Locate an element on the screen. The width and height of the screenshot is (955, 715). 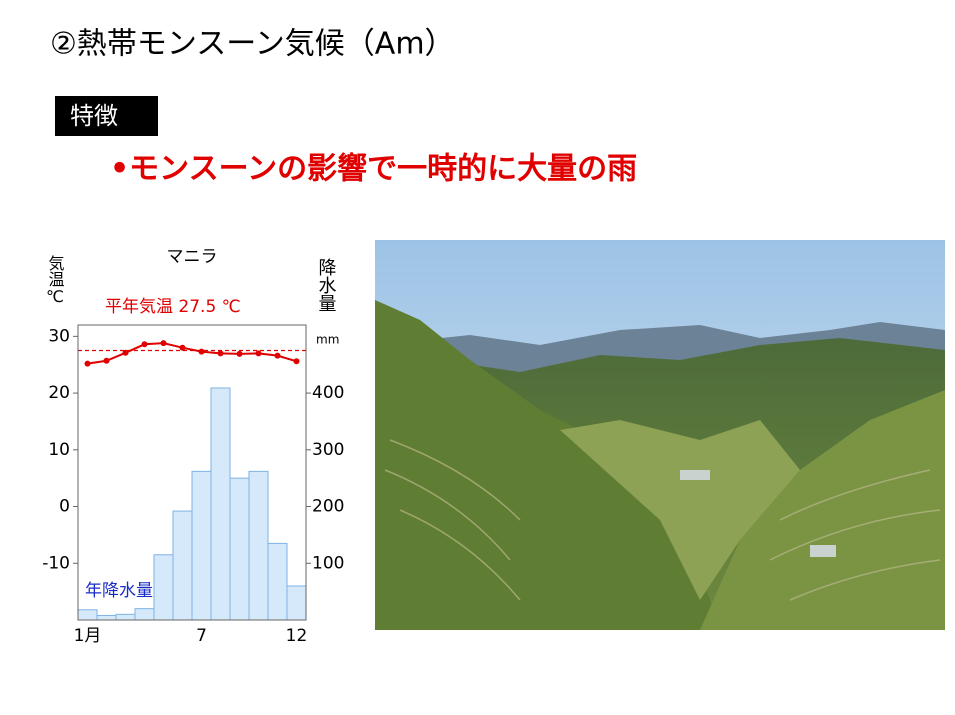
y2-tick-label: 300 is located at coordinates (328, 450).